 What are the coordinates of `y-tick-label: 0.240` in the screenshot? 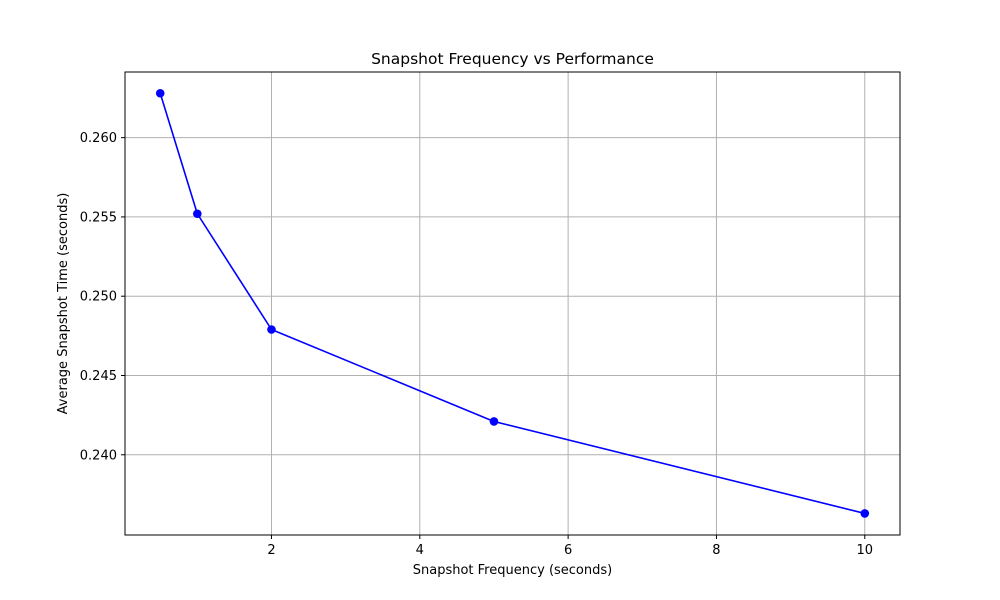 It's located at (98, 455).